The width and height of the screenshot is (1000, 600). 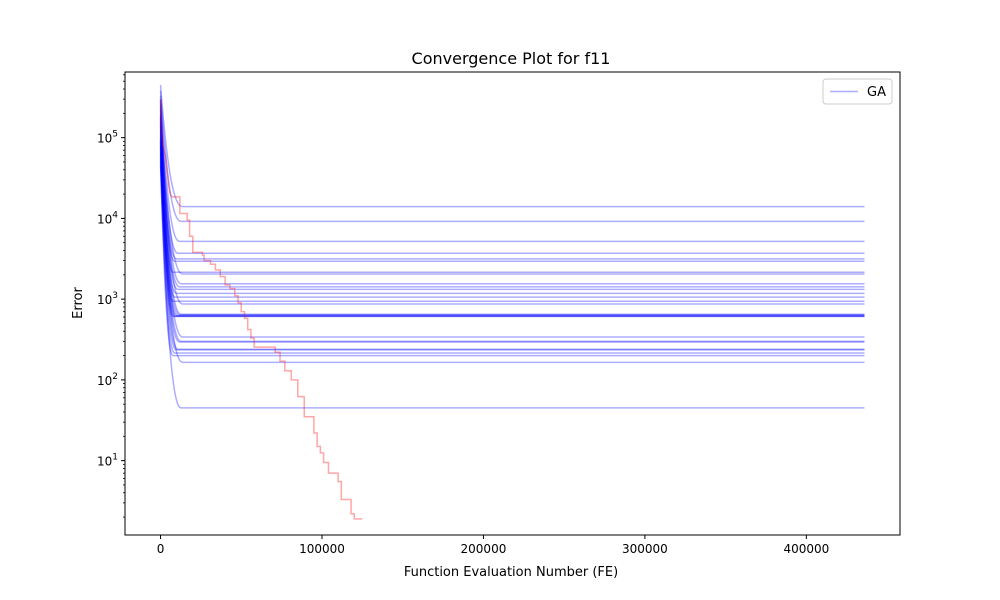 I want to click on x-tick-label: 0, so click(x=161, y=549).